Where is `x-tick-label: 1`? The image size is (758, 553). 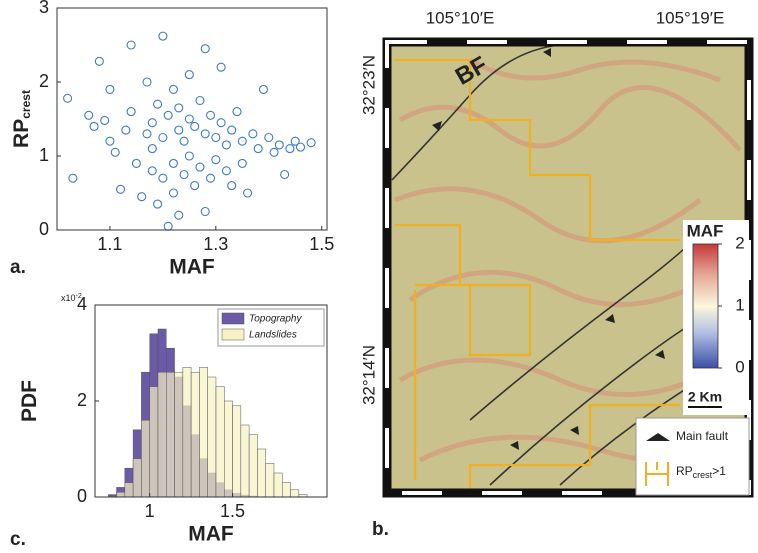 x-tick-label: 1 is located at coordinates (150, 511).